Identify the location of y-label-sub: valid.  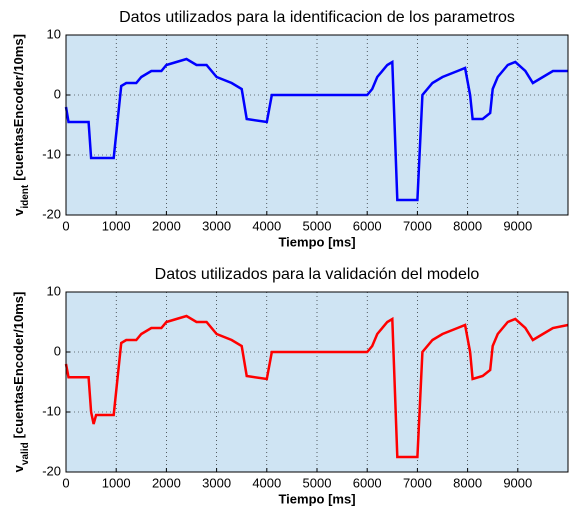
(25, 453).